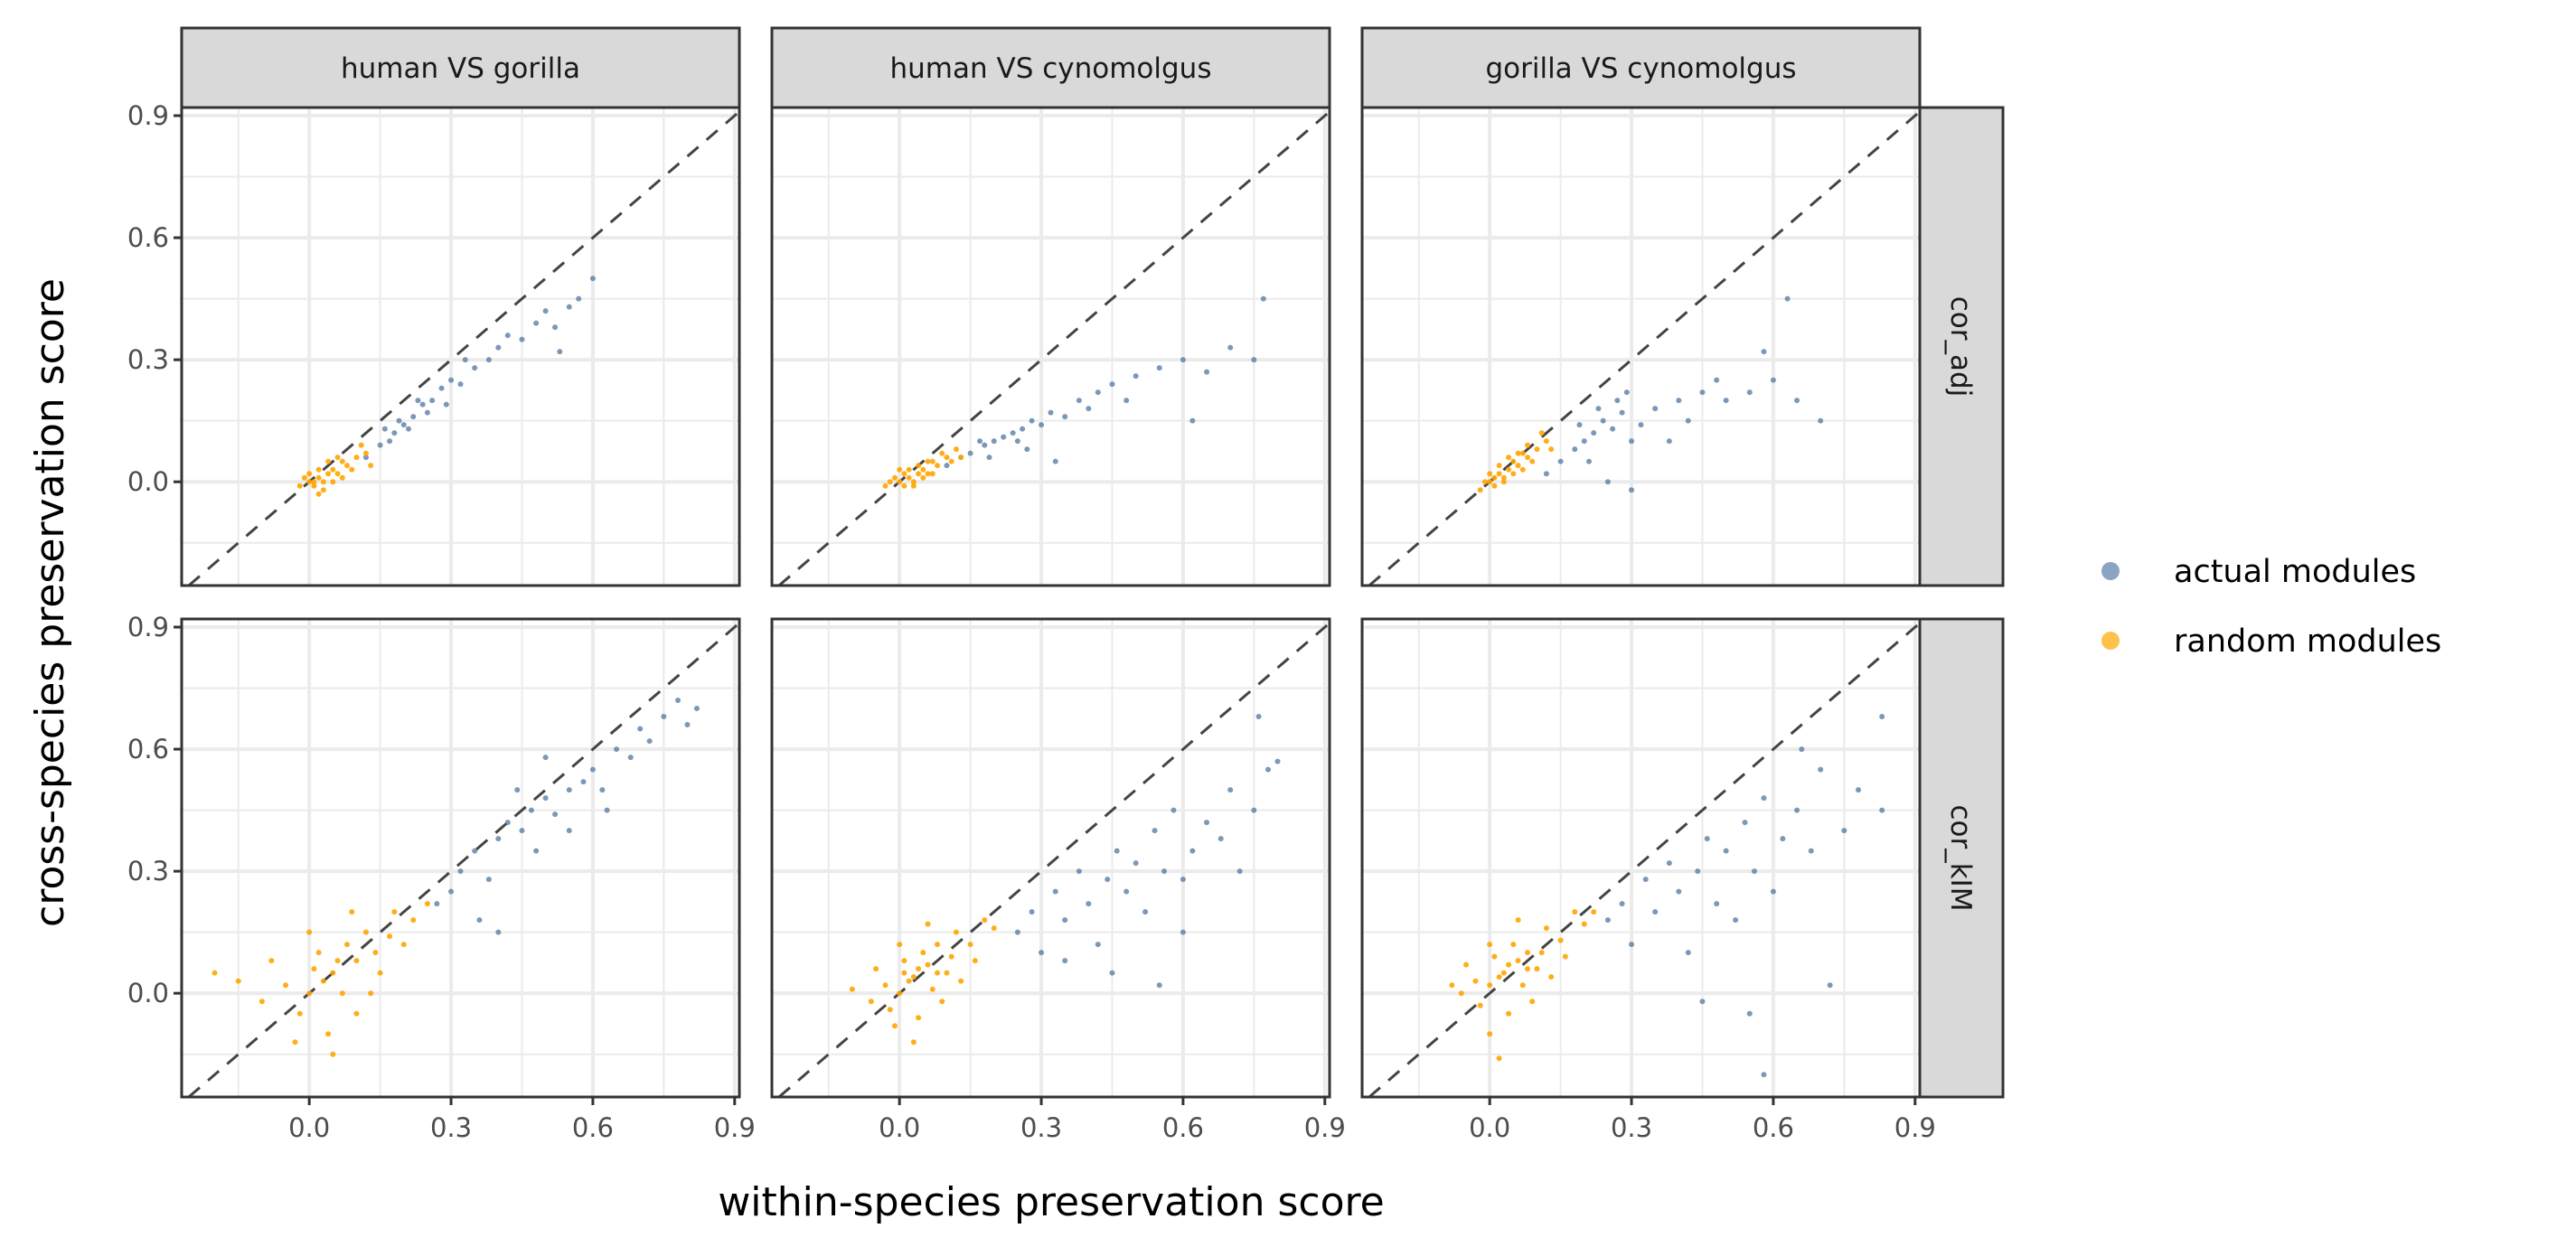 This screenshot has height=1247, width=2576. What do you see at coordinates (460, 68) in the screenshot?
I see `column-strip-label: human VS gorilla` at bounding box center [460, 68].